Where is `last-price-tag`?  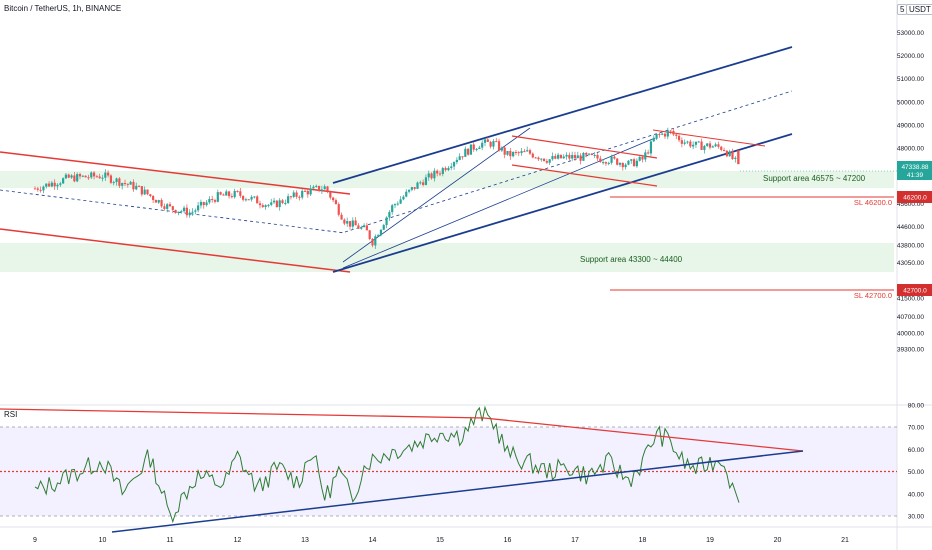
last-price-tag is located at coordinates (914, 170).